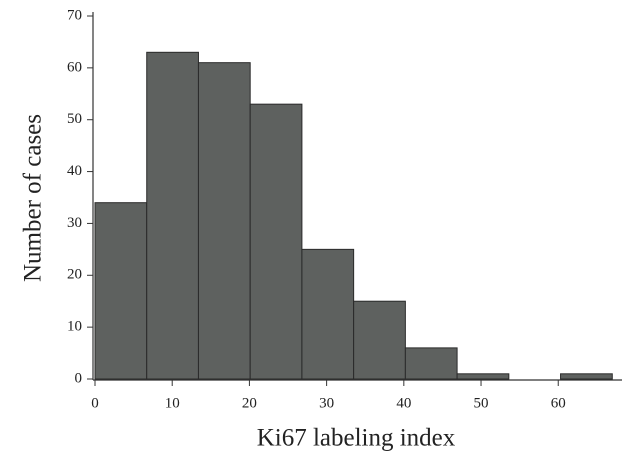 The height and width of the screenshot is (457, 641). I want to click on y-tick-label: 10, so click(74, 327).